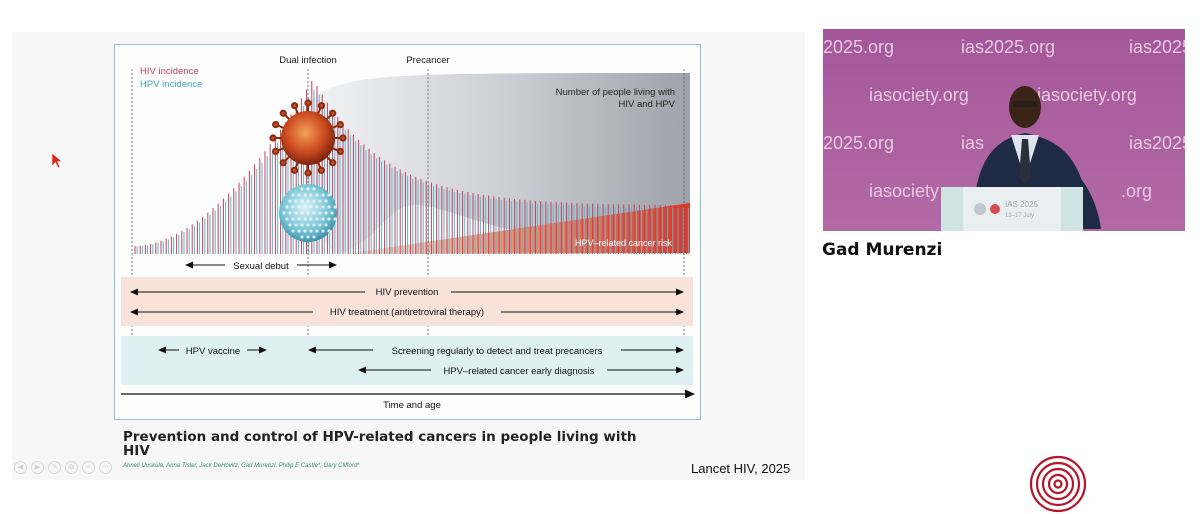 This screenshot has height=514, width=1200. Describe the element at coordinates (105, 467) in the screenshot. I see `more-options-icon: ⋯` at that location.